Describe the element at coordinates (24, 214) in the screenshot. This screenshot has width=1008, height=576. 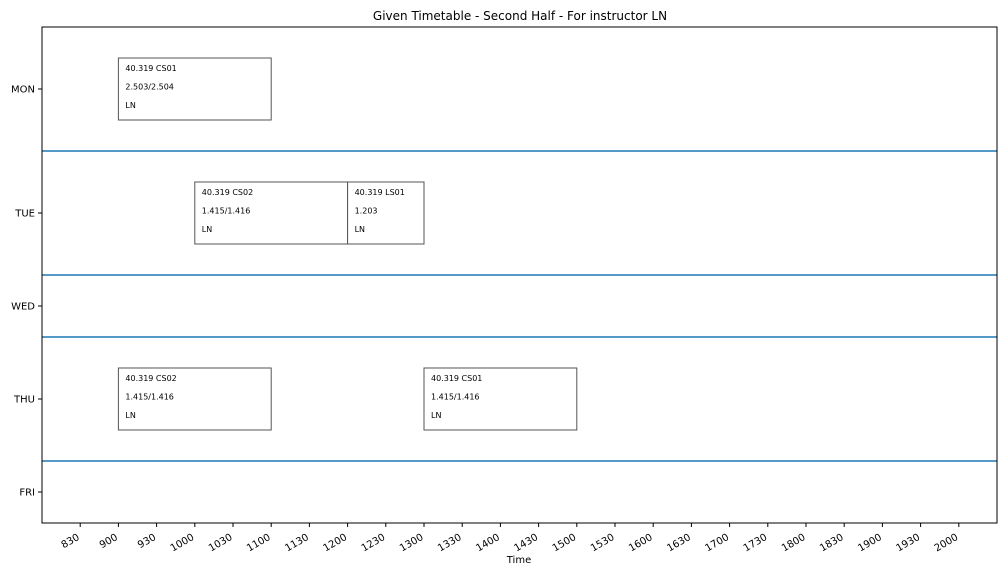
I see `y-tick-label: TUE` at that location.